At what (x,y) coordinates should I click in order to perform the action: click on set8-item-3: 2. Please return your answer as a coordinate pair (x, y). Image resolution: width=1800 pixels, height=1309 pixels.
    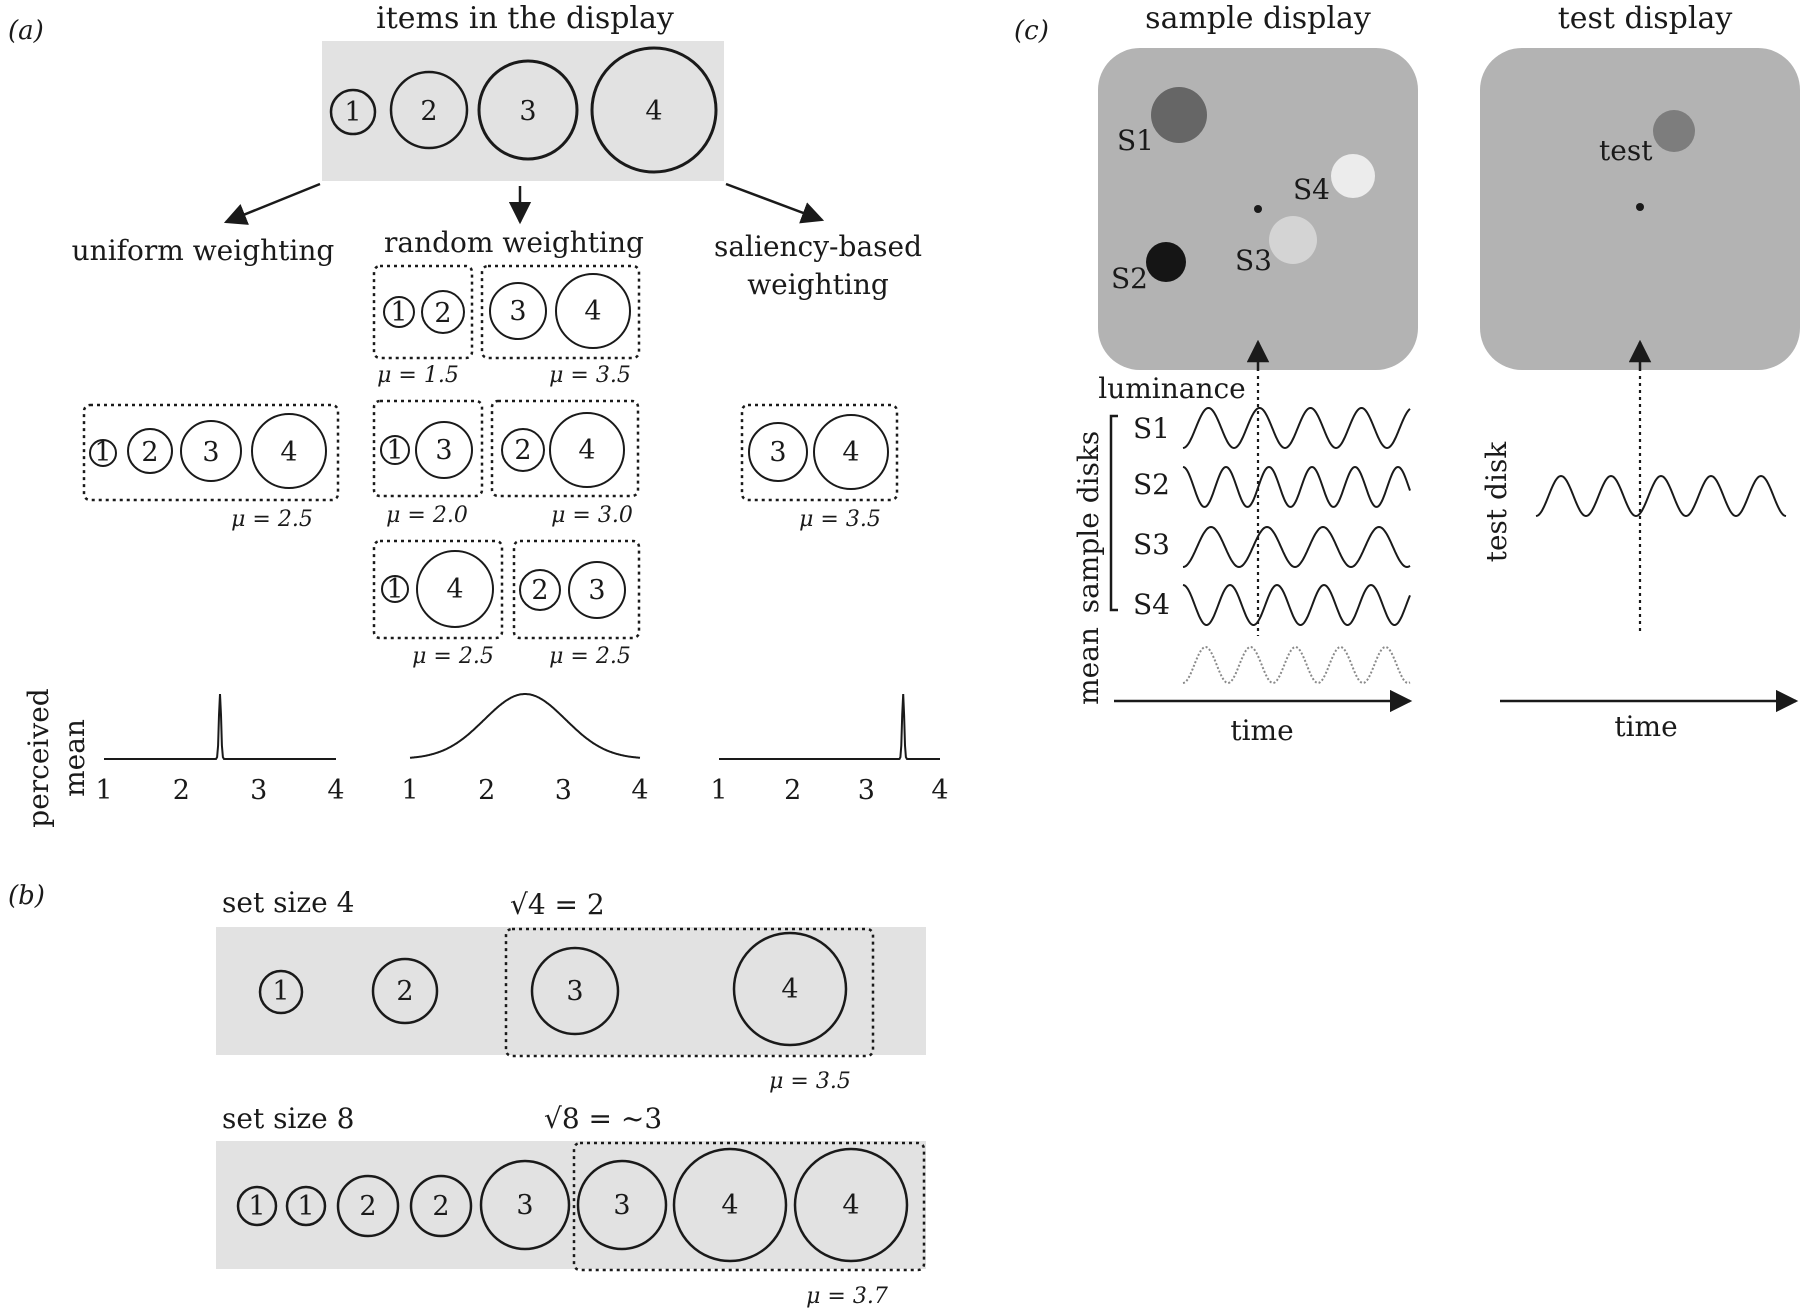
    Looking at the image, I should click on (367, 1206).